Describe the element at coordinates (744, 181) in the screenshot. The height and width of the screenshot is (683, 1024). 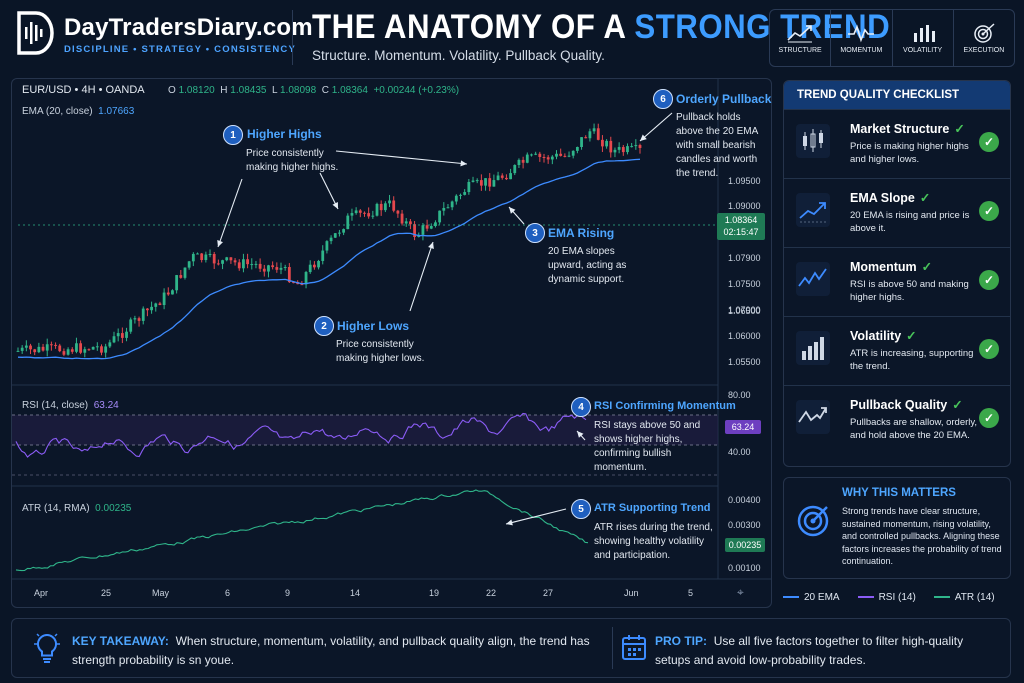
I see `price-tick: 1.09500` at that location.